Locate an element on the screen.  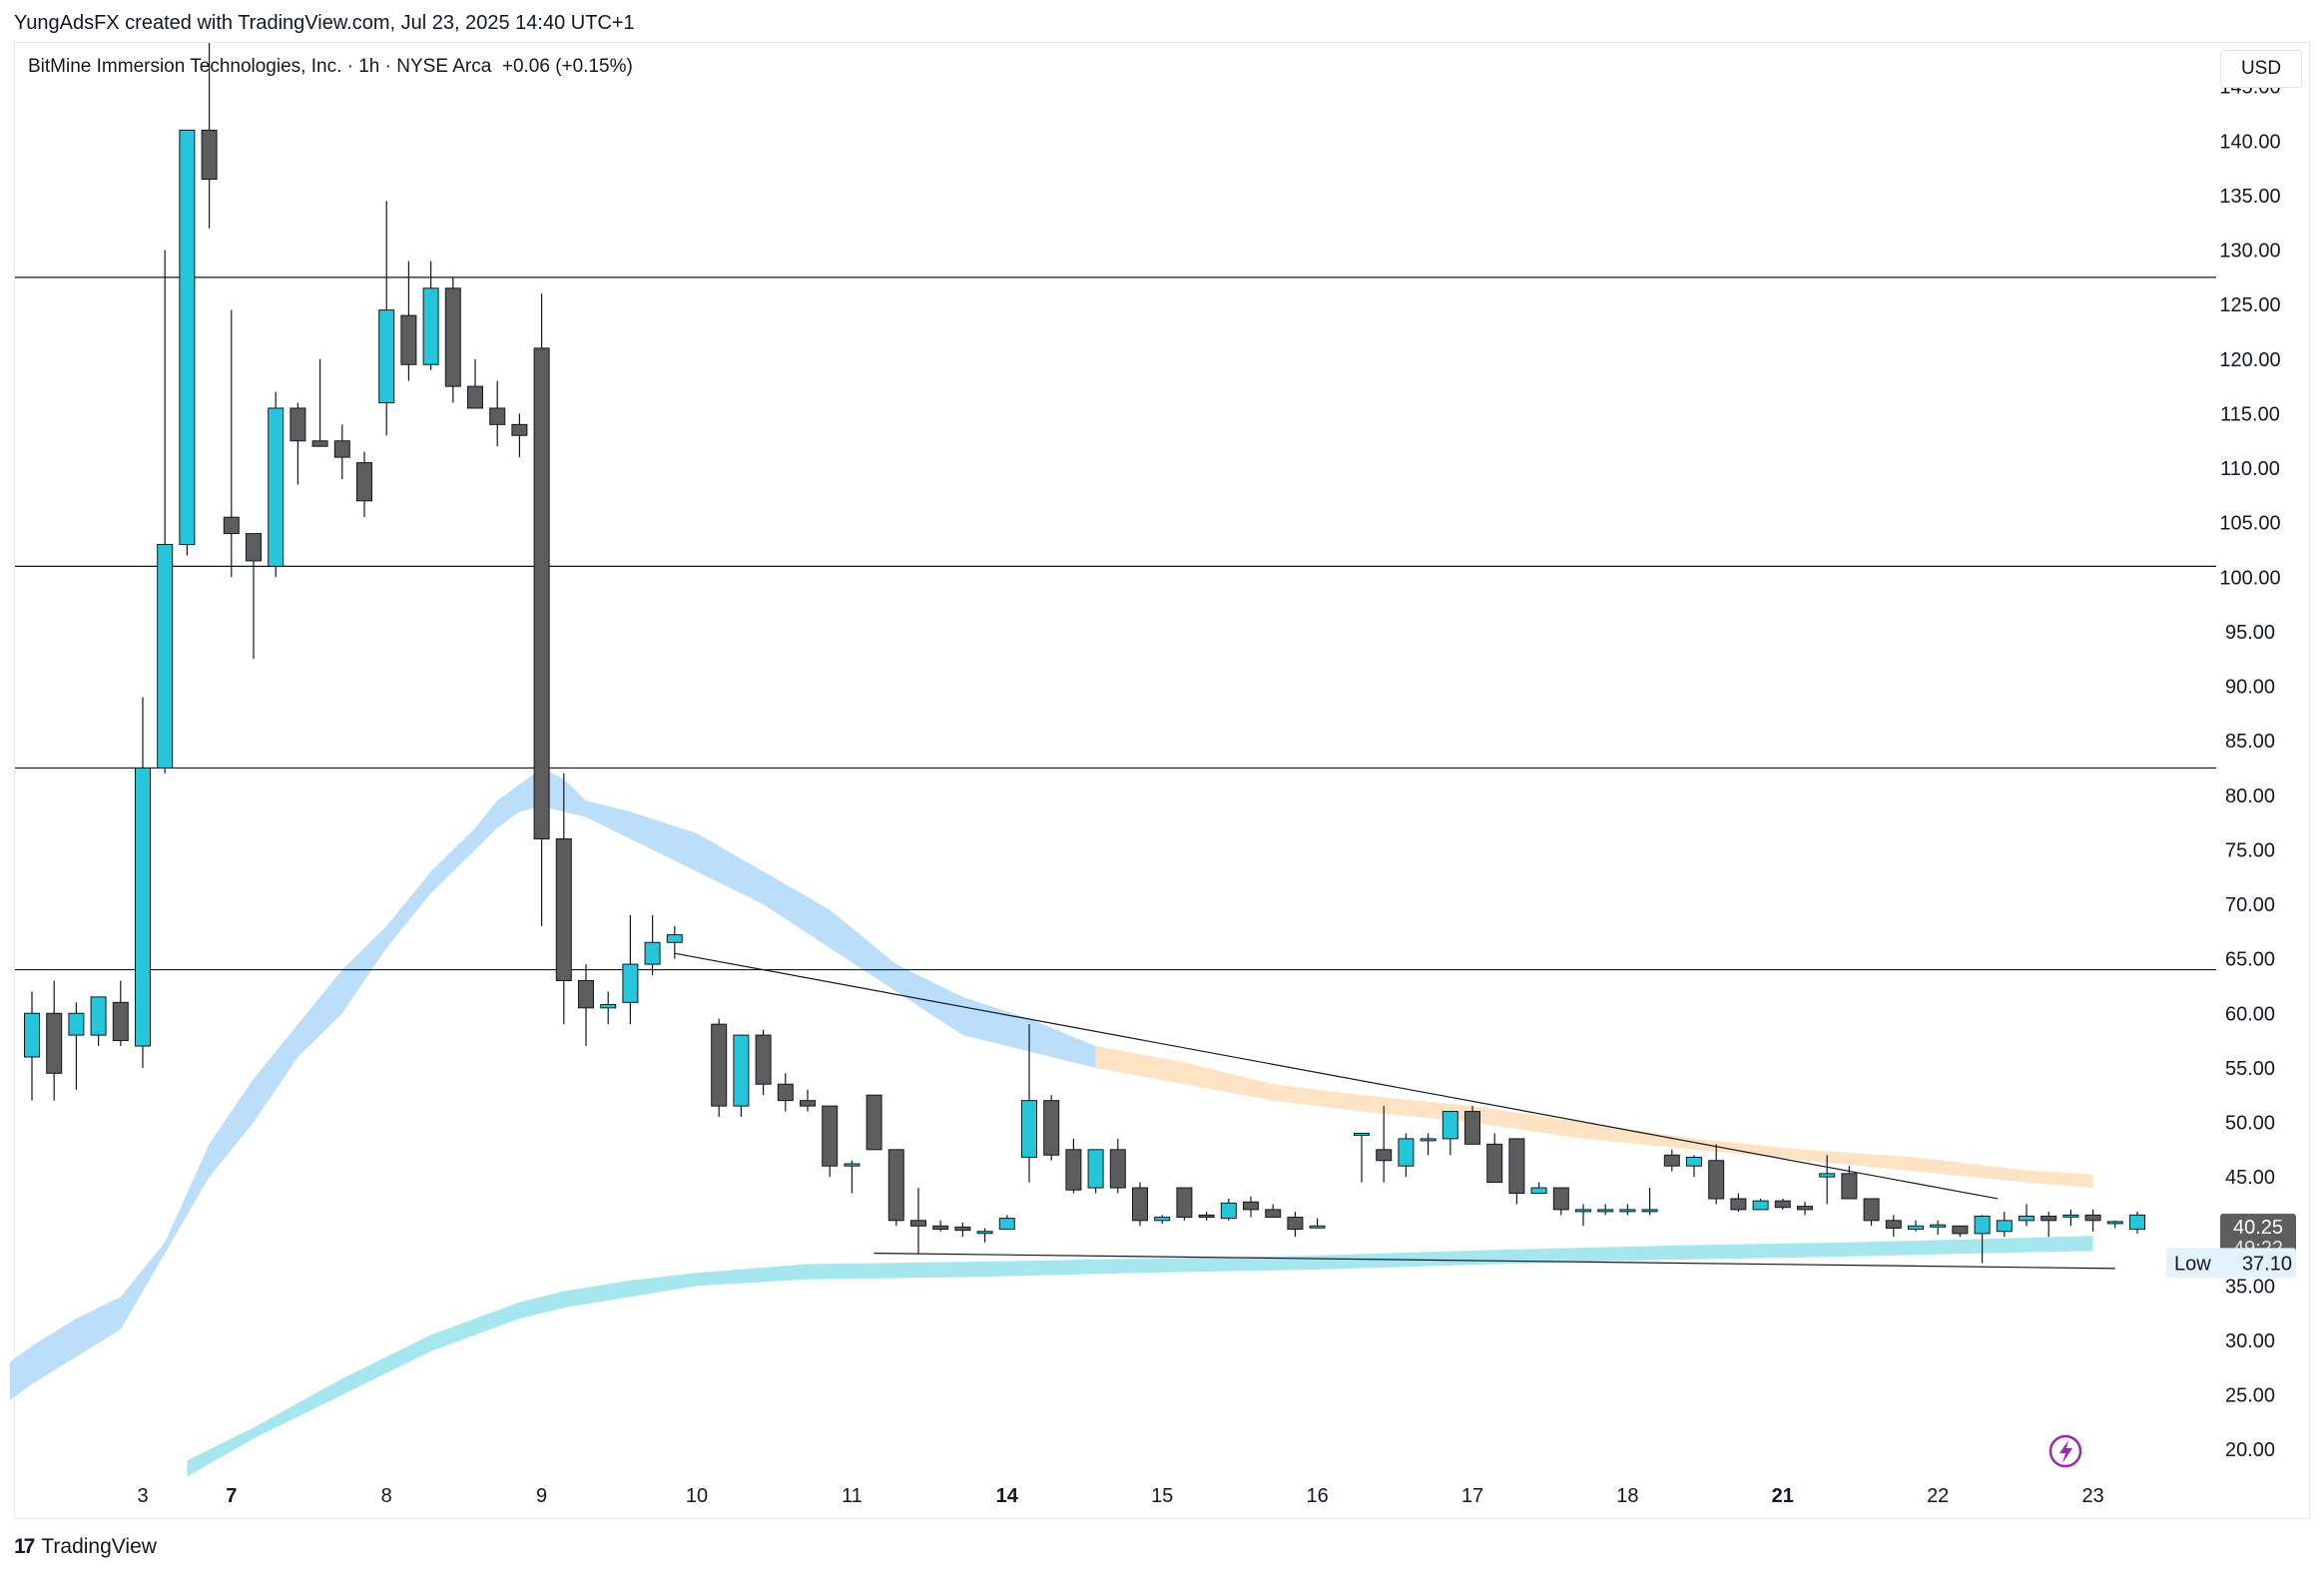
lightning-icon is located at coordinates (2065, 1451).